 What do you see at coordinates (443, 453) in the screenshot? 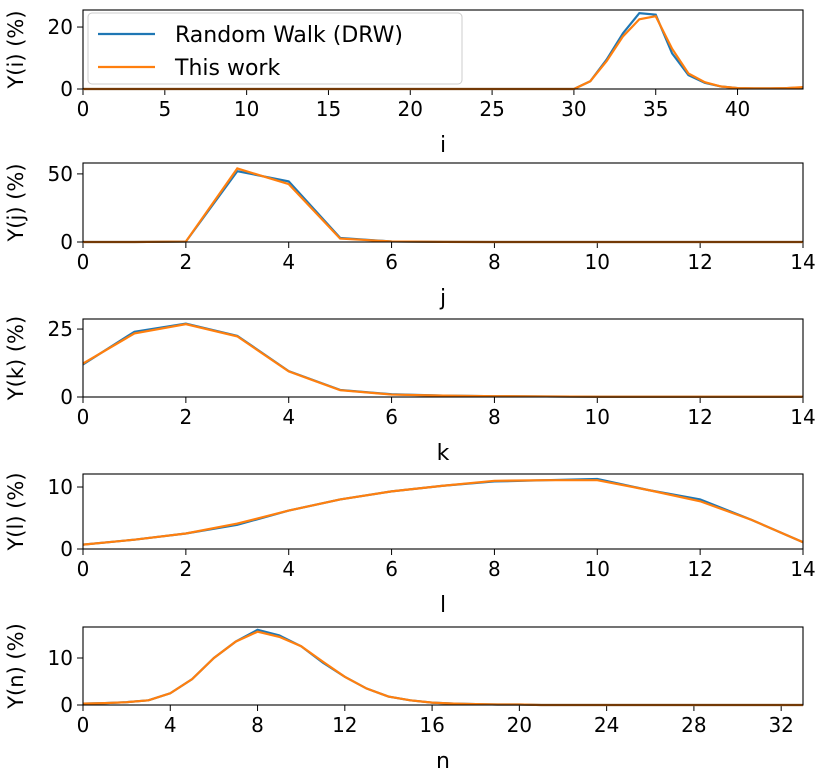
I see `x-axis-label: k` at bounding box center [443, 453].